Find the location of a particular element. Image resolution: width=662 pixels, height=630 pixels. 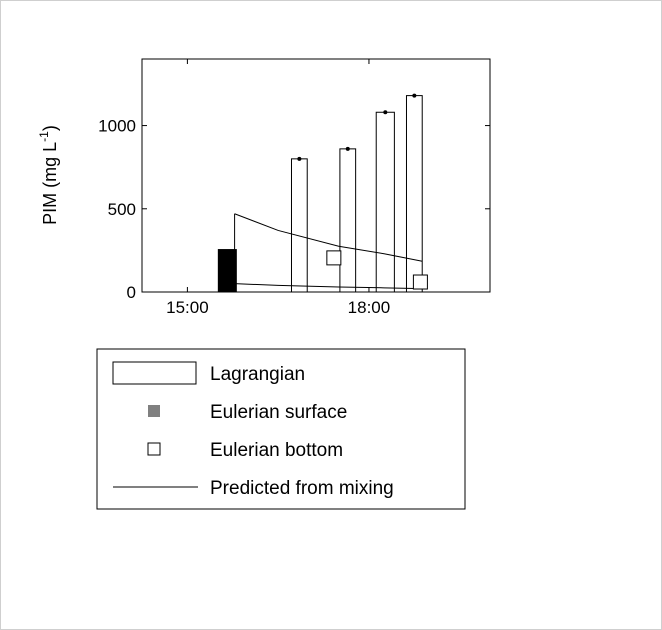

legend-swatch-eulerian-surface is located at coordinates (154, 411).